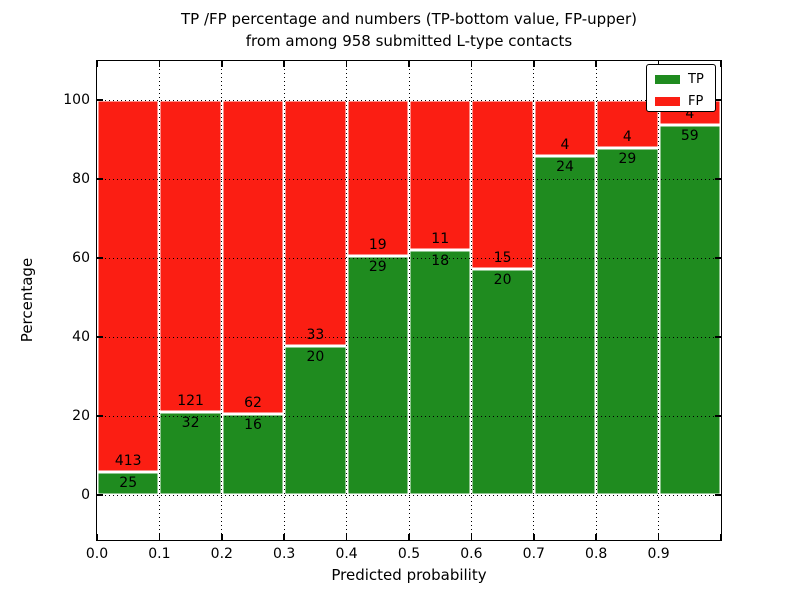  I want to click on bar-tp-count-label: 16, so click(253, 424).